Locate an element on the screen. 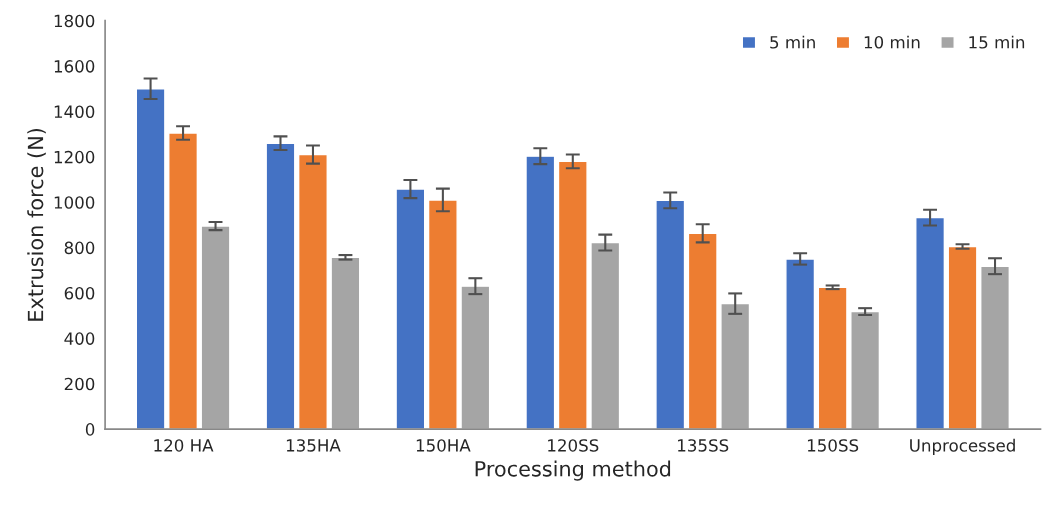  x-tick-label: 150SS is located at coordinates (833, 445).